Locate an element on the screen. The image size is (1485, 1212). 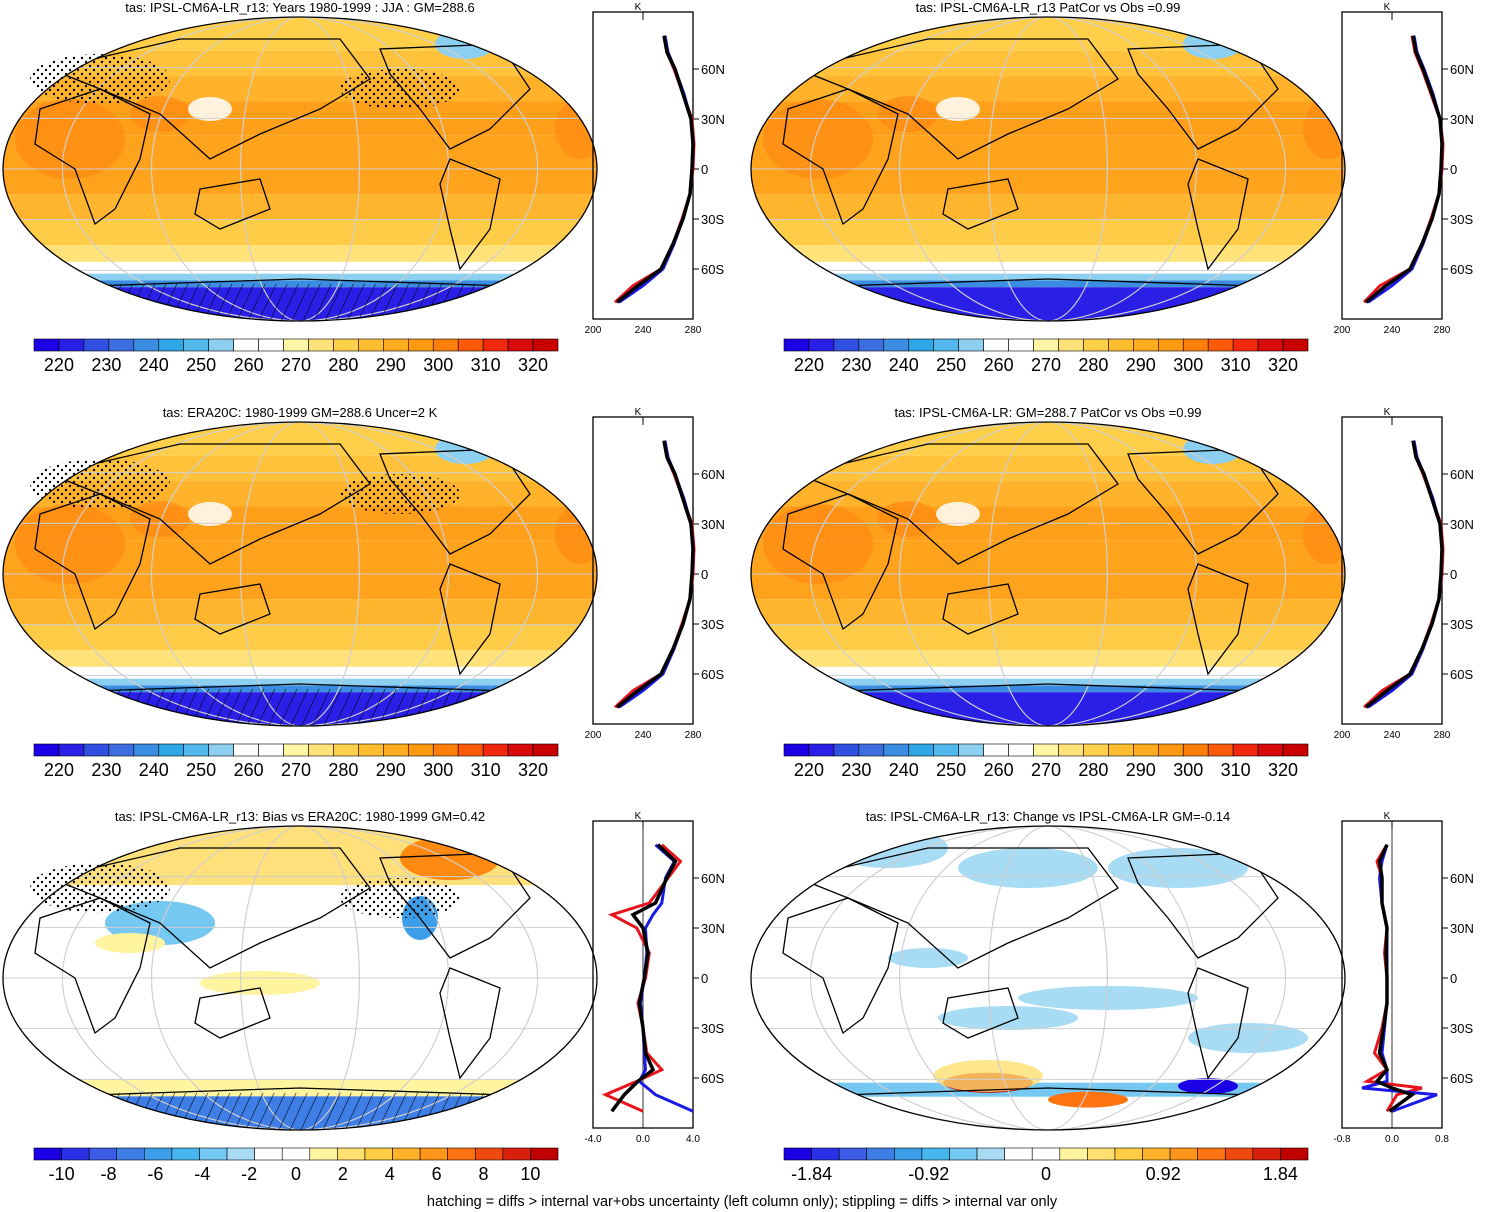
tropic-bias is located at coordinates (260, 983).